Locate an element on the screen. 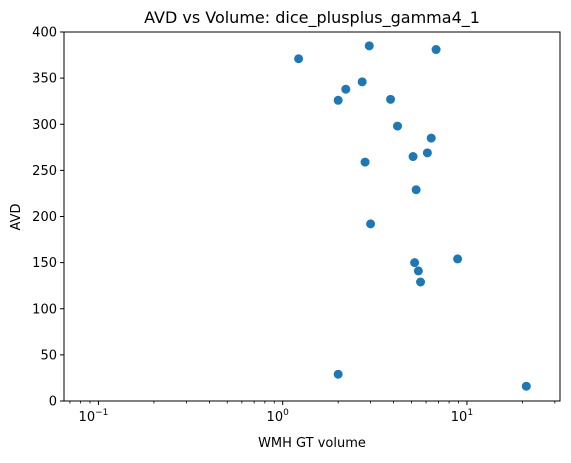 The width and height of the screenshot is (571, 463). chart-title: AVD vs Volume: dice_plusplus_gamma4_1 is located at coordinates (312, 18).